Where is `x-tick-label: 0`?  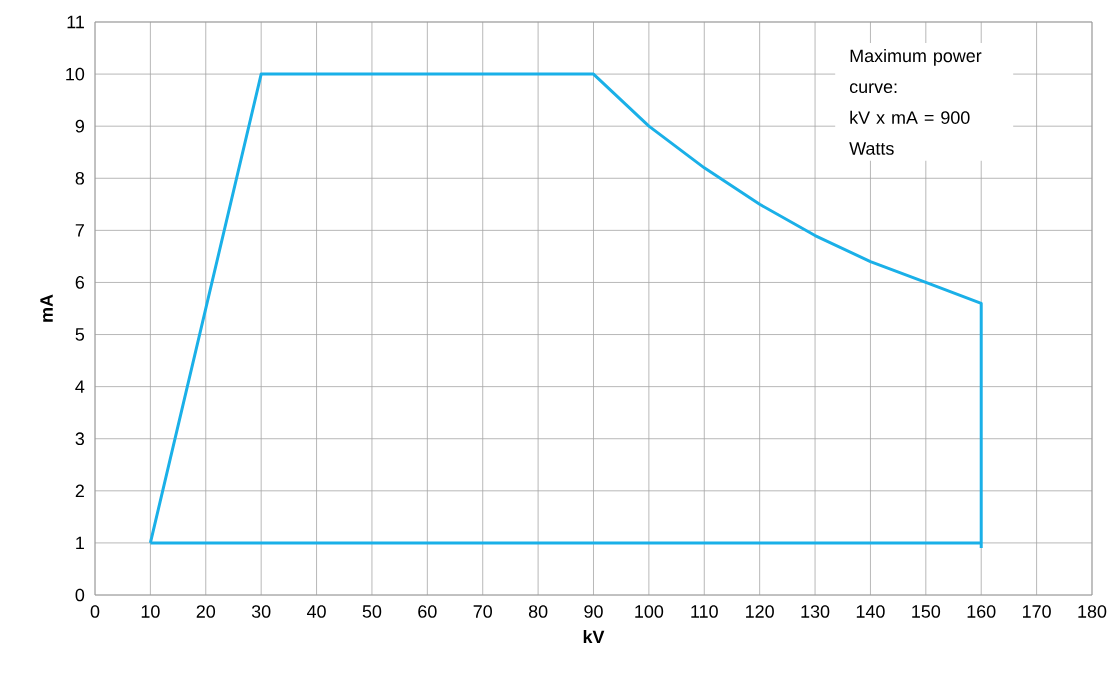 x-tick-label: 0 is located at coordinates (95, 611).